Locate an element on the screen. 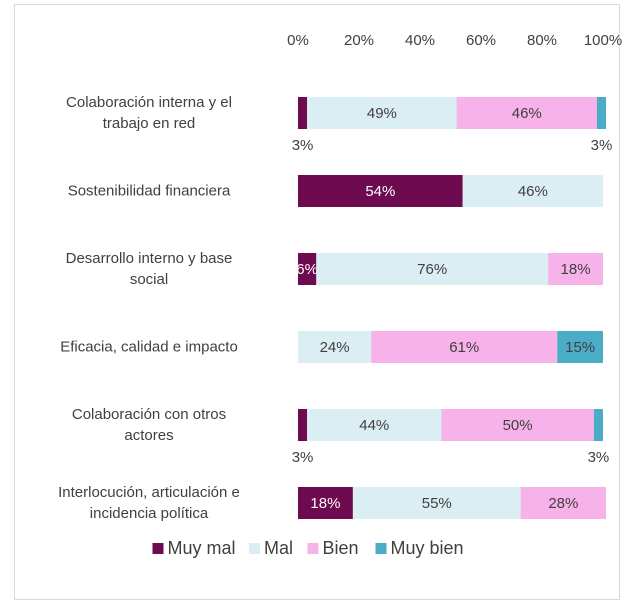 This screenshot has height=612, width=635. data-label: 55% is located at coordinates (437, 503).